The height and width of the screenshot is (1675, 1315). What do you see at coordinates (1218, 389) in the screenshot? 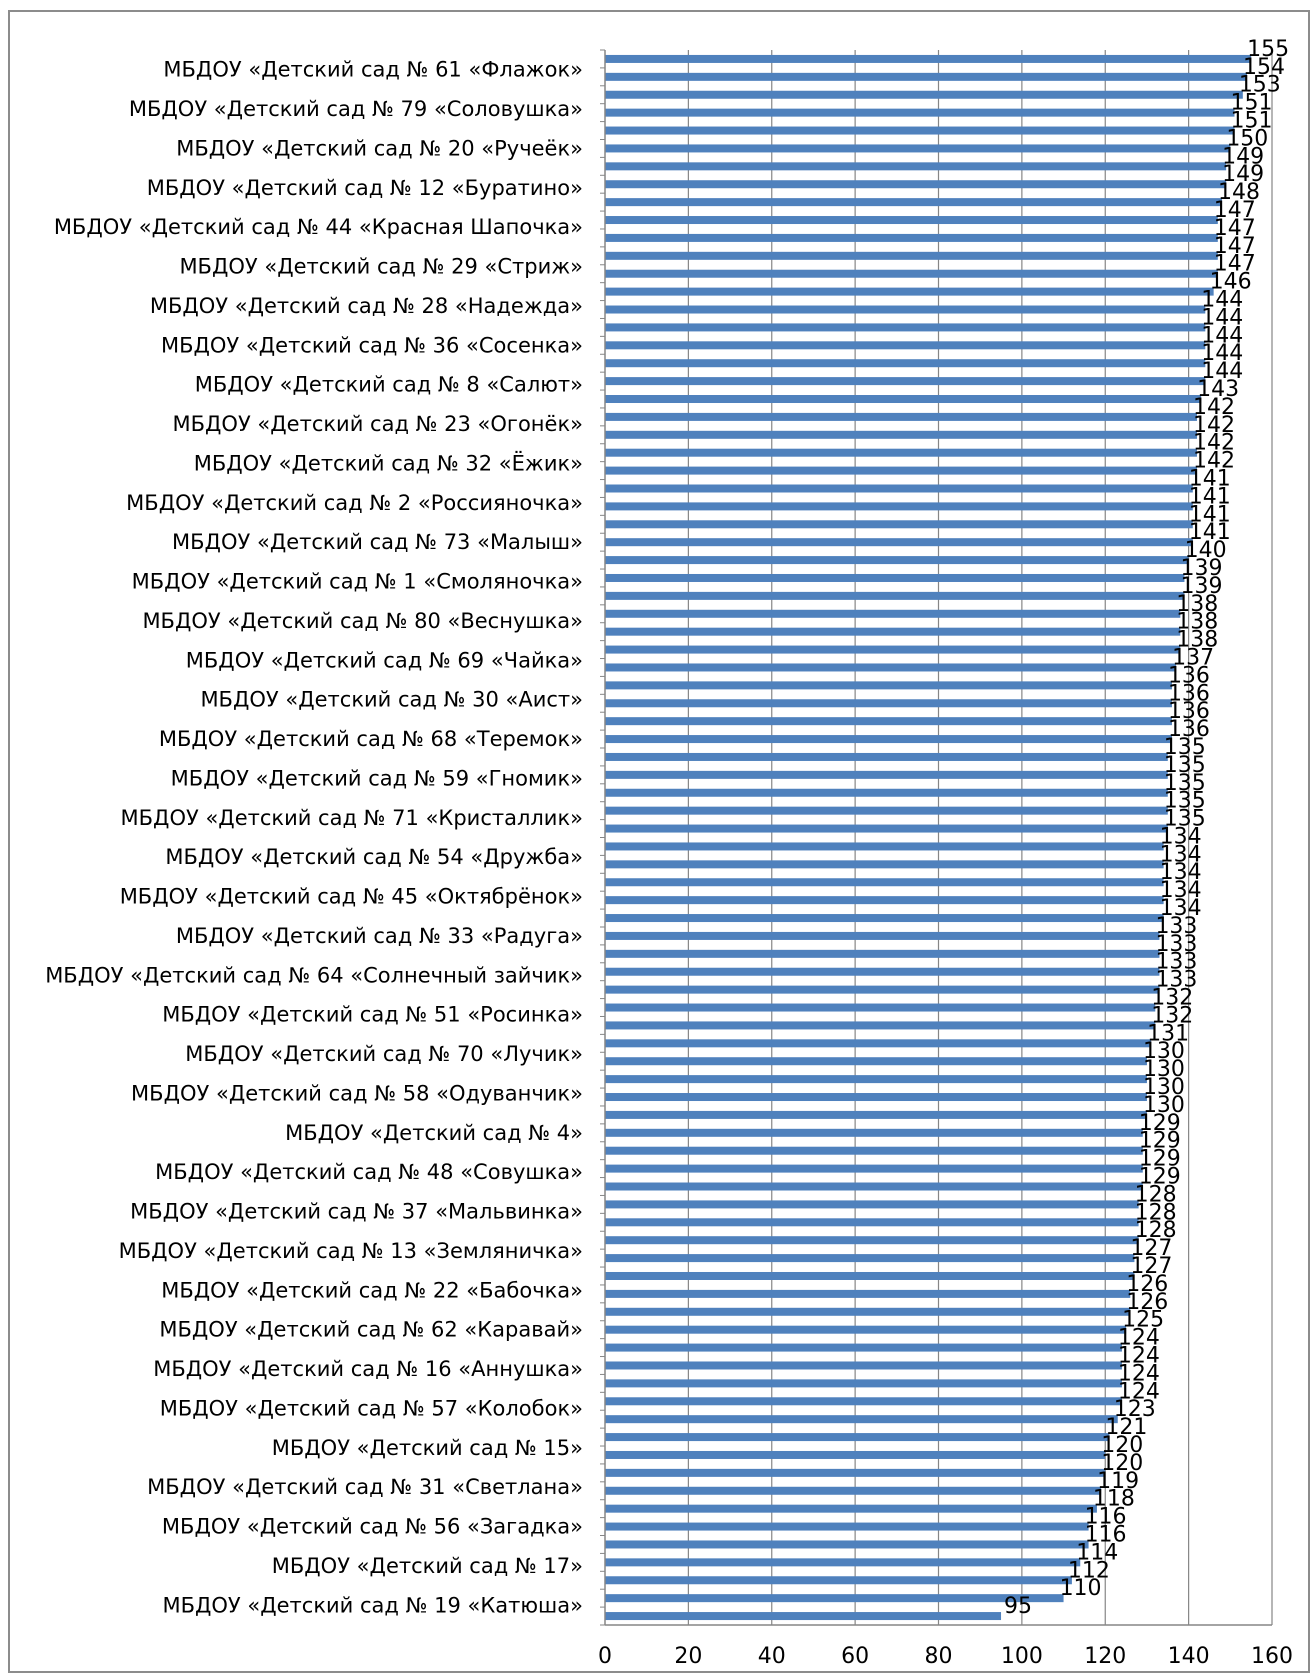
I see `value-label: 143` at bounding box center [1218, 389].